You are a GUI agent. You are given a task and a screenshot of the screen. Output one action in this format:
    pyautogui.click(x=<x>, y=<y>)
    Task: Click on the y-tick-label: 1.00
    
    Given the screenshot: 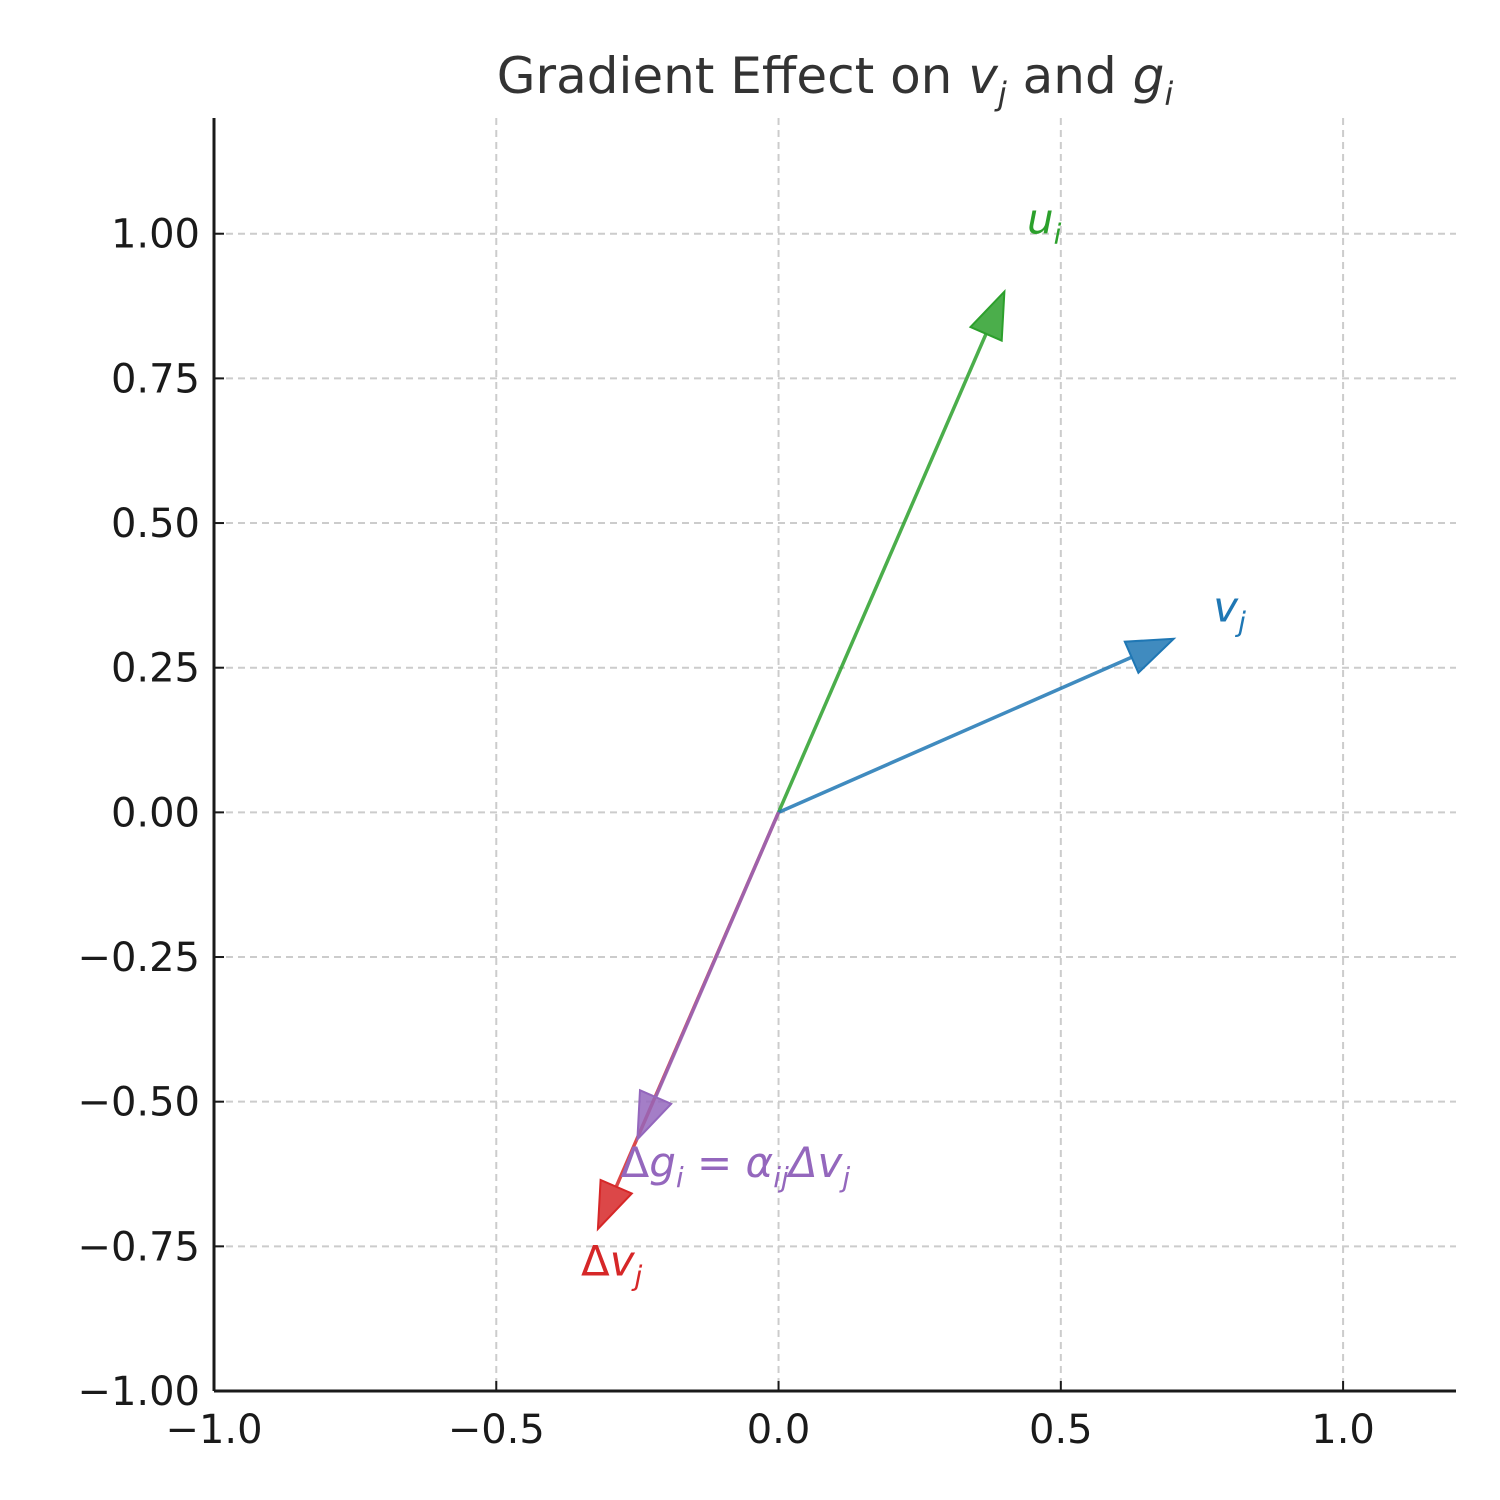 What is the action you would take?
    pyautogui.click(x=155, y=235)
    